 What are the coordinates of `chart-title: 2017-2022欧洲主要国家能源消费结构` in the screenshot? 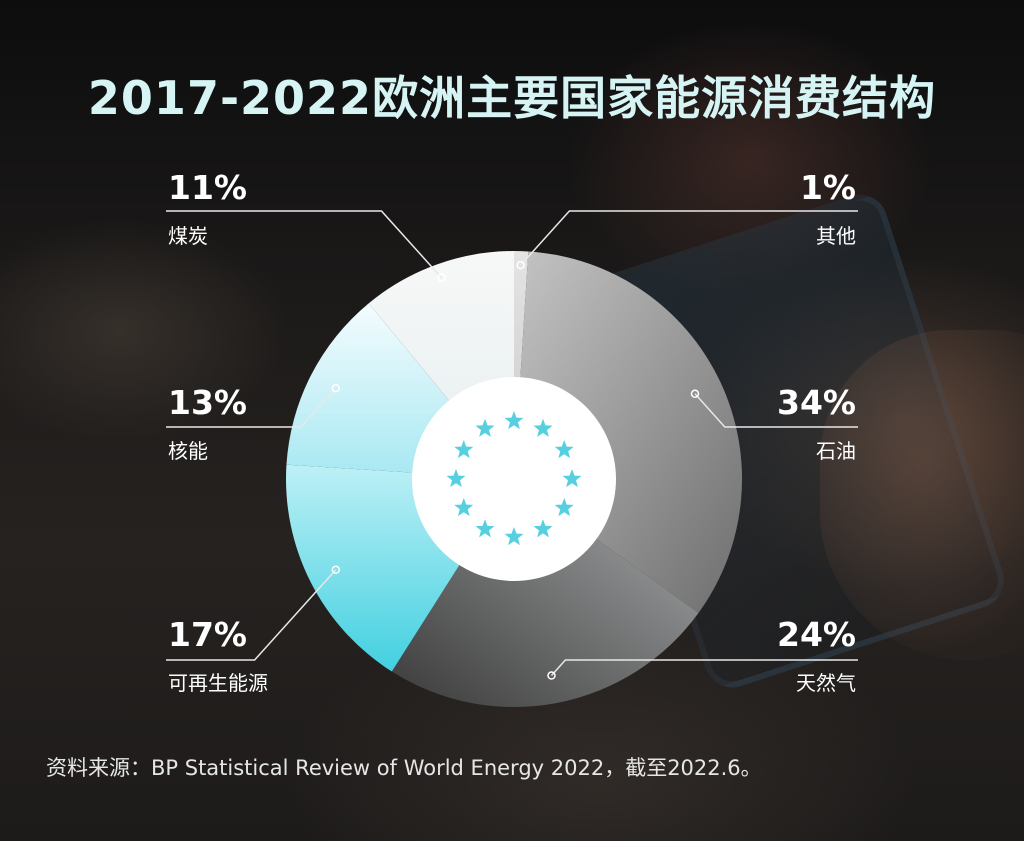 It's located at (512, 98).